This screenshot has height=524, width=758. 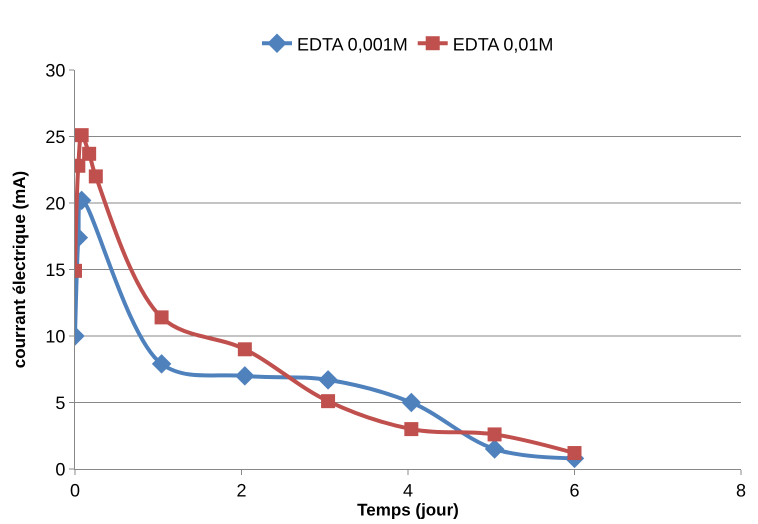 What do you see at coordinates (55, 70) in the screenshot?
I see `y-tick-label: 30` at bounding box center [55, 70].